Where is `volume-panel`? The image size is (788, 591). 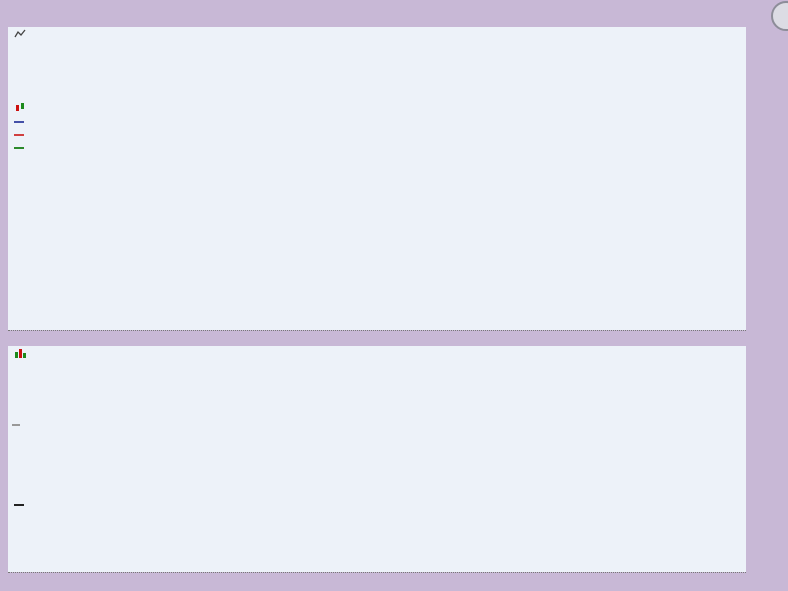 volume-panel is located at coordinates (377, 385).